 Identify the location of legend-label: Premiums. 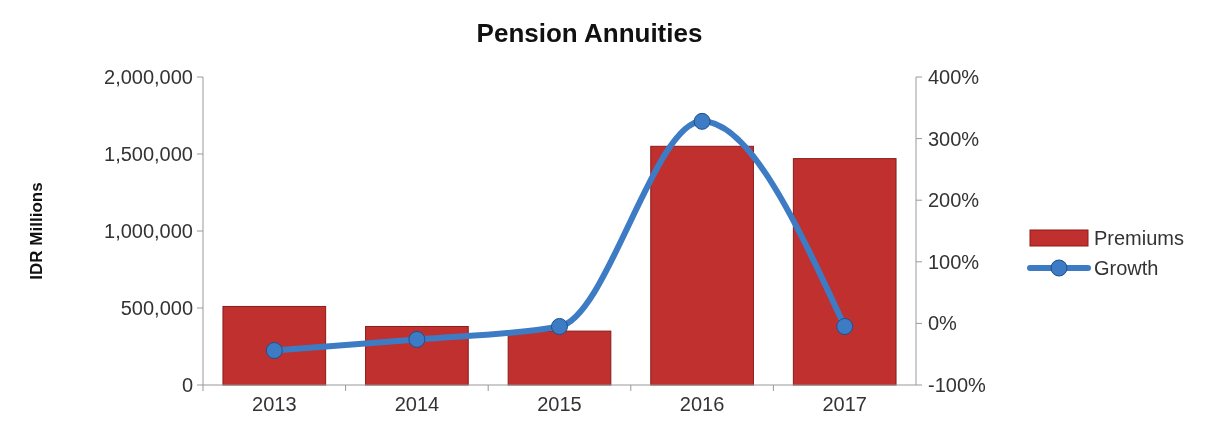
(1139, 238).